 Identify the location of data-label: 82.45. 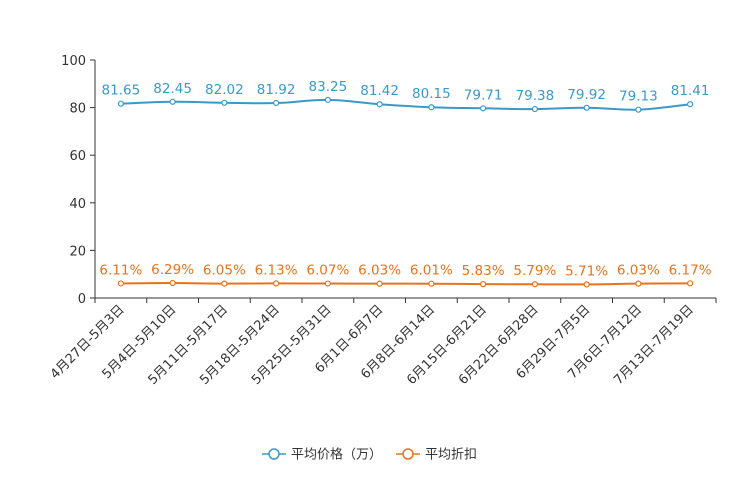
(172, 89).